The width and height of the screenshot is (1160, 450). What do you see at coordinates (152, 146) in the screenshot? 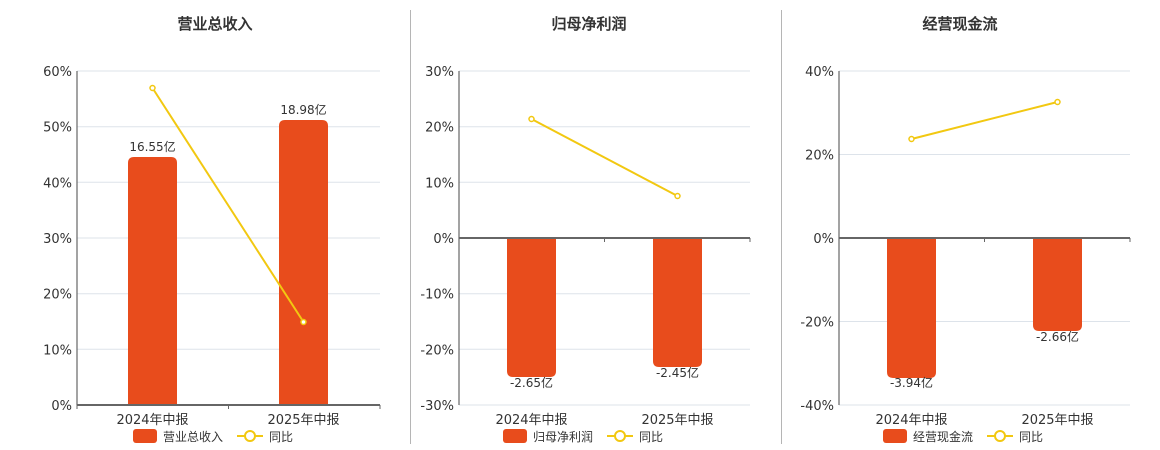
I see `bar-label: 16.55亿` at bounding box center [152, 146].